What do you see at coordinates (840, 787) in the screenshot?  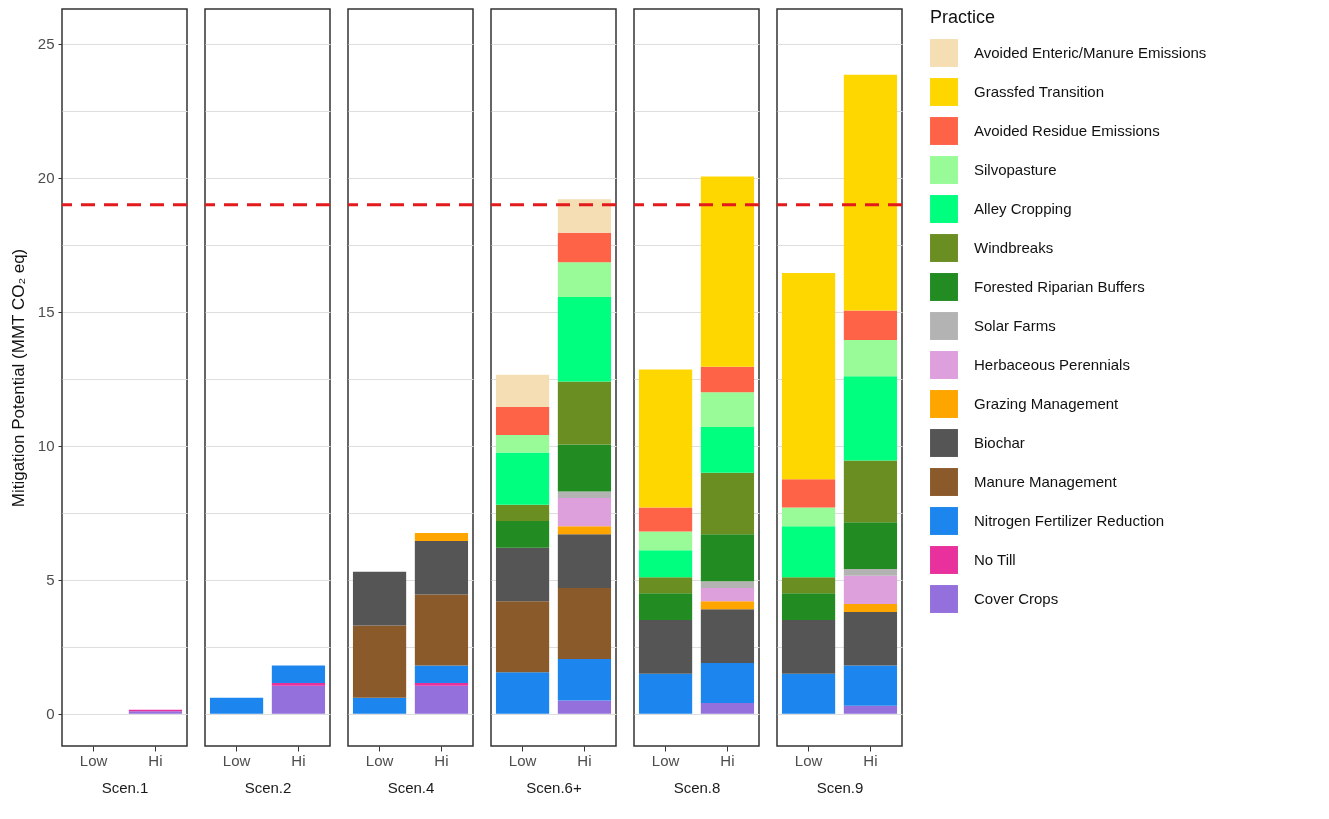 I see `x-axis-title: Scen.9` at bounding box center [840, 787].